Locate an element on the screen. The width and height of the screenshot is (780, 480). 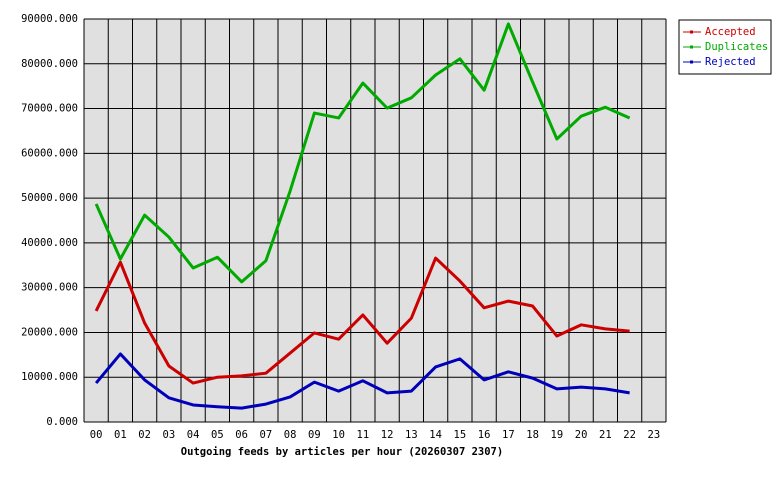
x-tick-label: 04 is located at coordinates (193, 435).